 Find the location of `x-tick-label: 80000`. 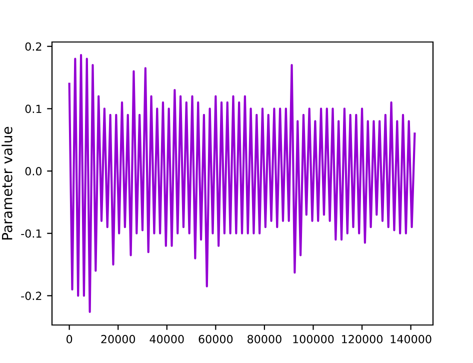

x-tick-label: 80000 is located at coordinates (265, 339).